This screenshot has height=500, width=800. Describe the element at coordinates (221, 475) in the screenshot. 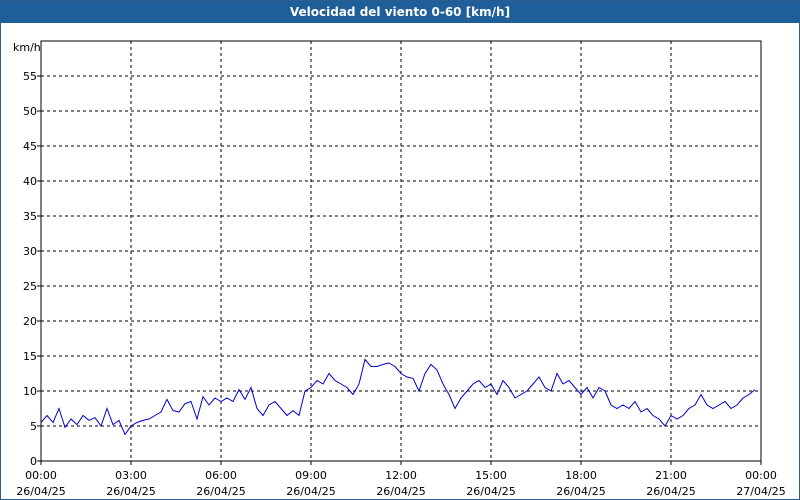

I see `x-tick-time-label: 06:00` at that location.